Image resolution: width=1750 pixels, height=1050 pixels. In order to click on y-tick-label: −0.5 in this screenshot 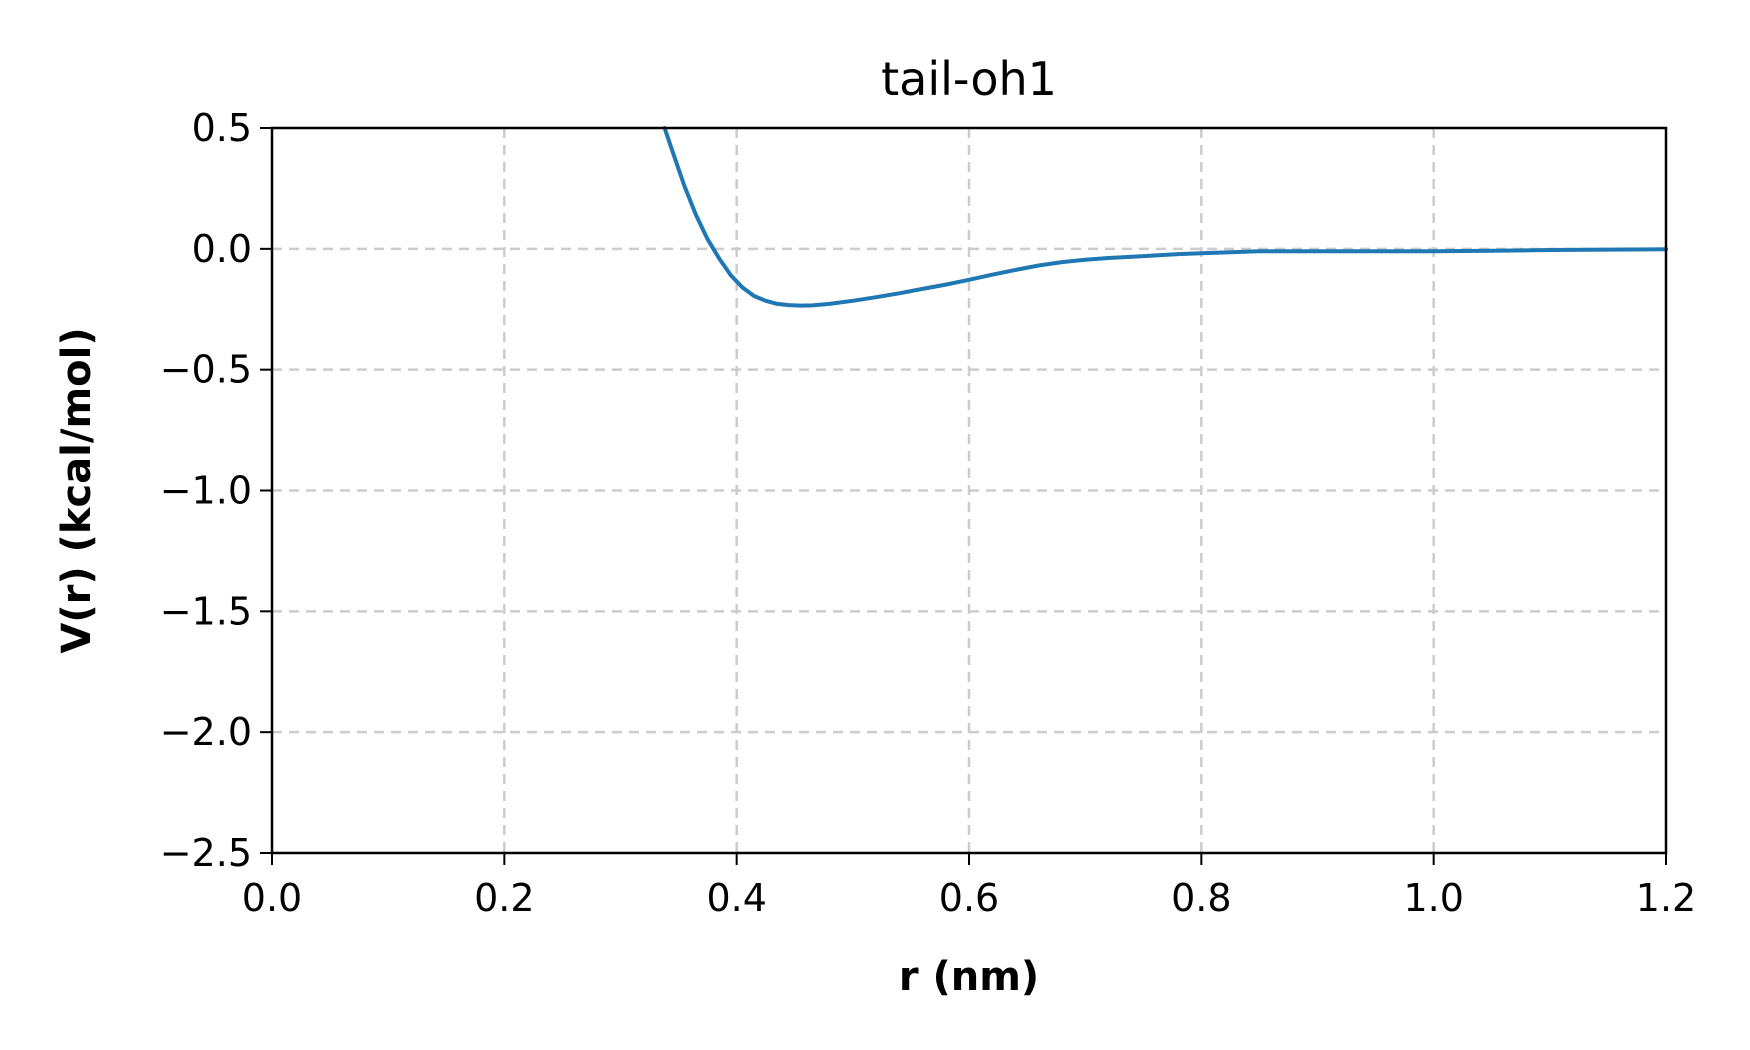, I will do `click(206, 370)`.